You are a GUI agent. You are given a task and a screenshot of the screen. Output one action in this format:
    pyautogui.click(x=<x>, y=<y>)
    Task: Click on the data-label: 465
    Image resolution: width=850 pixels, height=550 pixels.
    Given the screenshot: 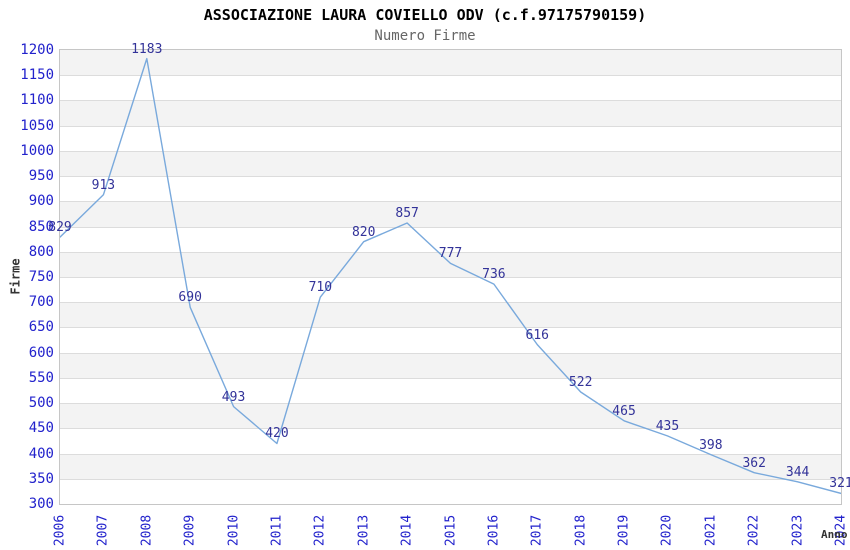 What is the action you would take?
    pyautogui.click(x=624, y=411)
    